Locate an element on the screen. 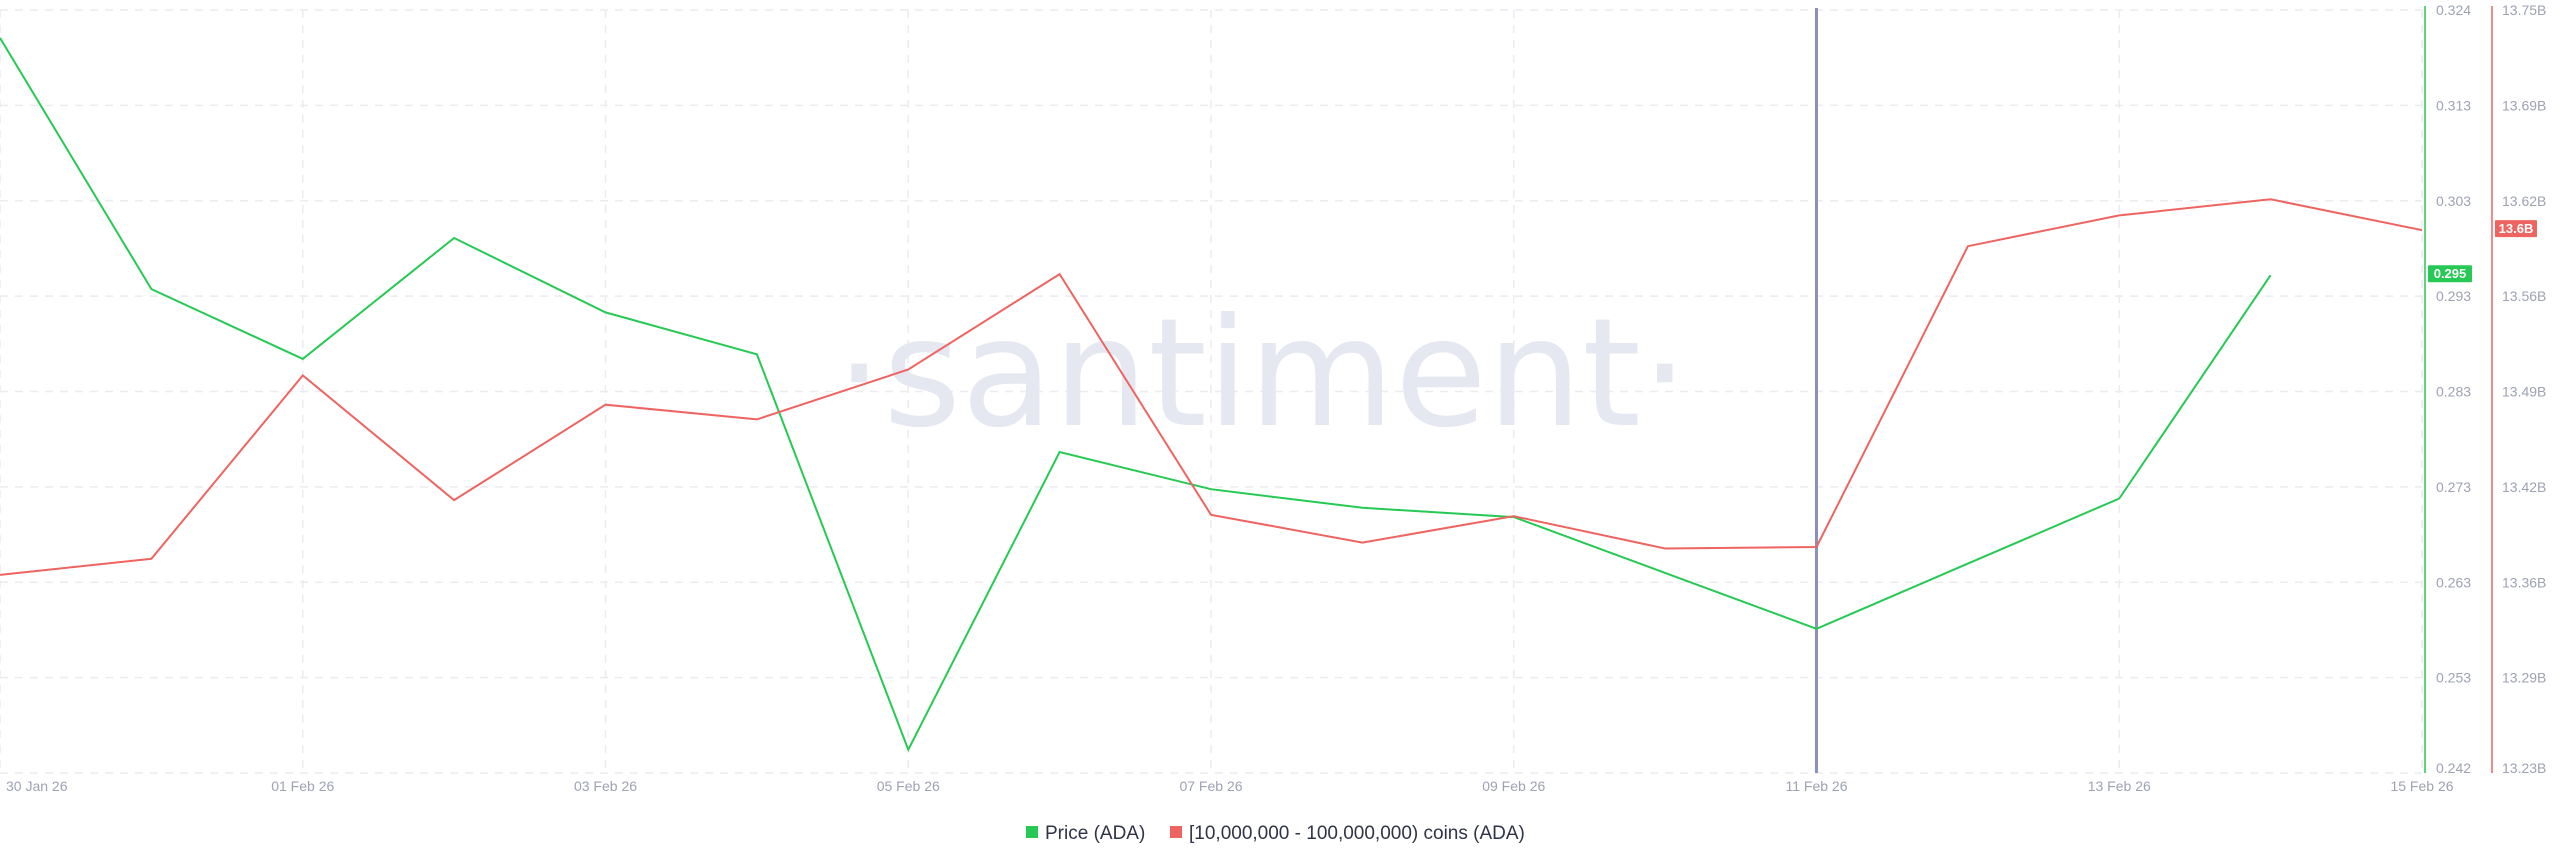 This screenshot has height=867, width=2560. y-left-tick-label: 0.263 is located at coordinates (2453, 582).